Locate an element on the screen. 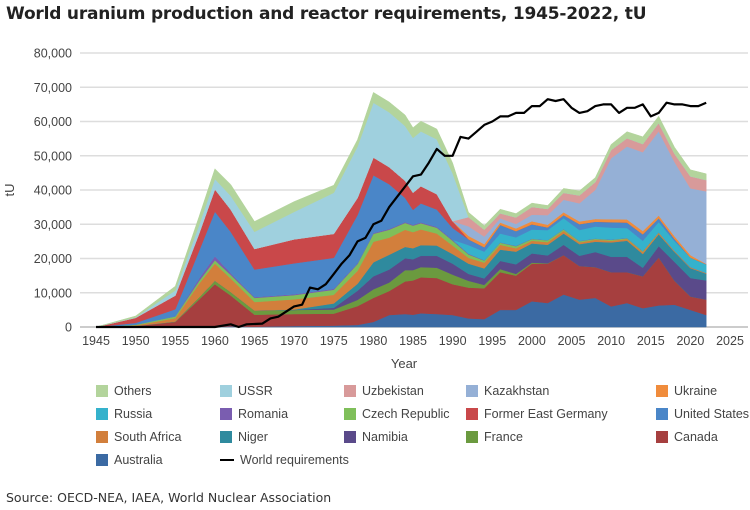 This screenshot has width=750, height=510. legend-item: Czech Republic is located at coordinates (397, 414).